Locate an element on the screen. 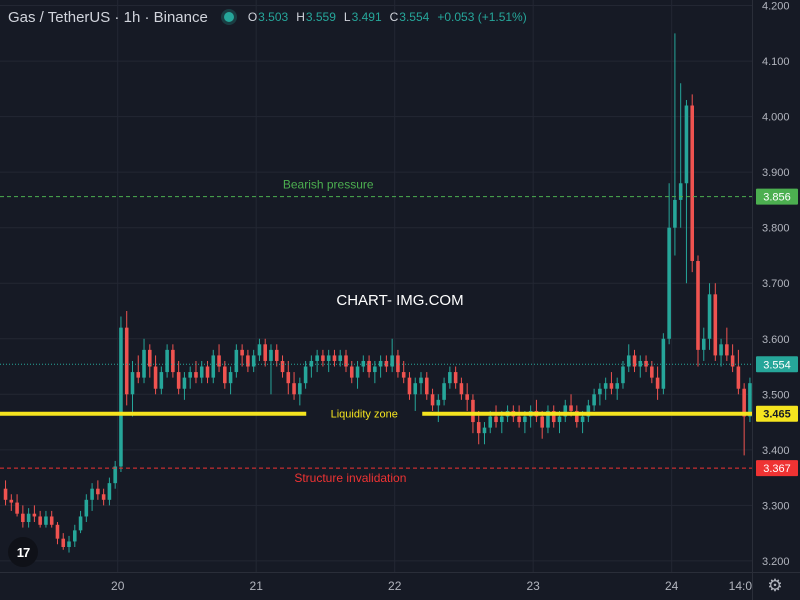  time-axis: 20 21 22 23 24 14:0 is located at coordinates (400, 583).